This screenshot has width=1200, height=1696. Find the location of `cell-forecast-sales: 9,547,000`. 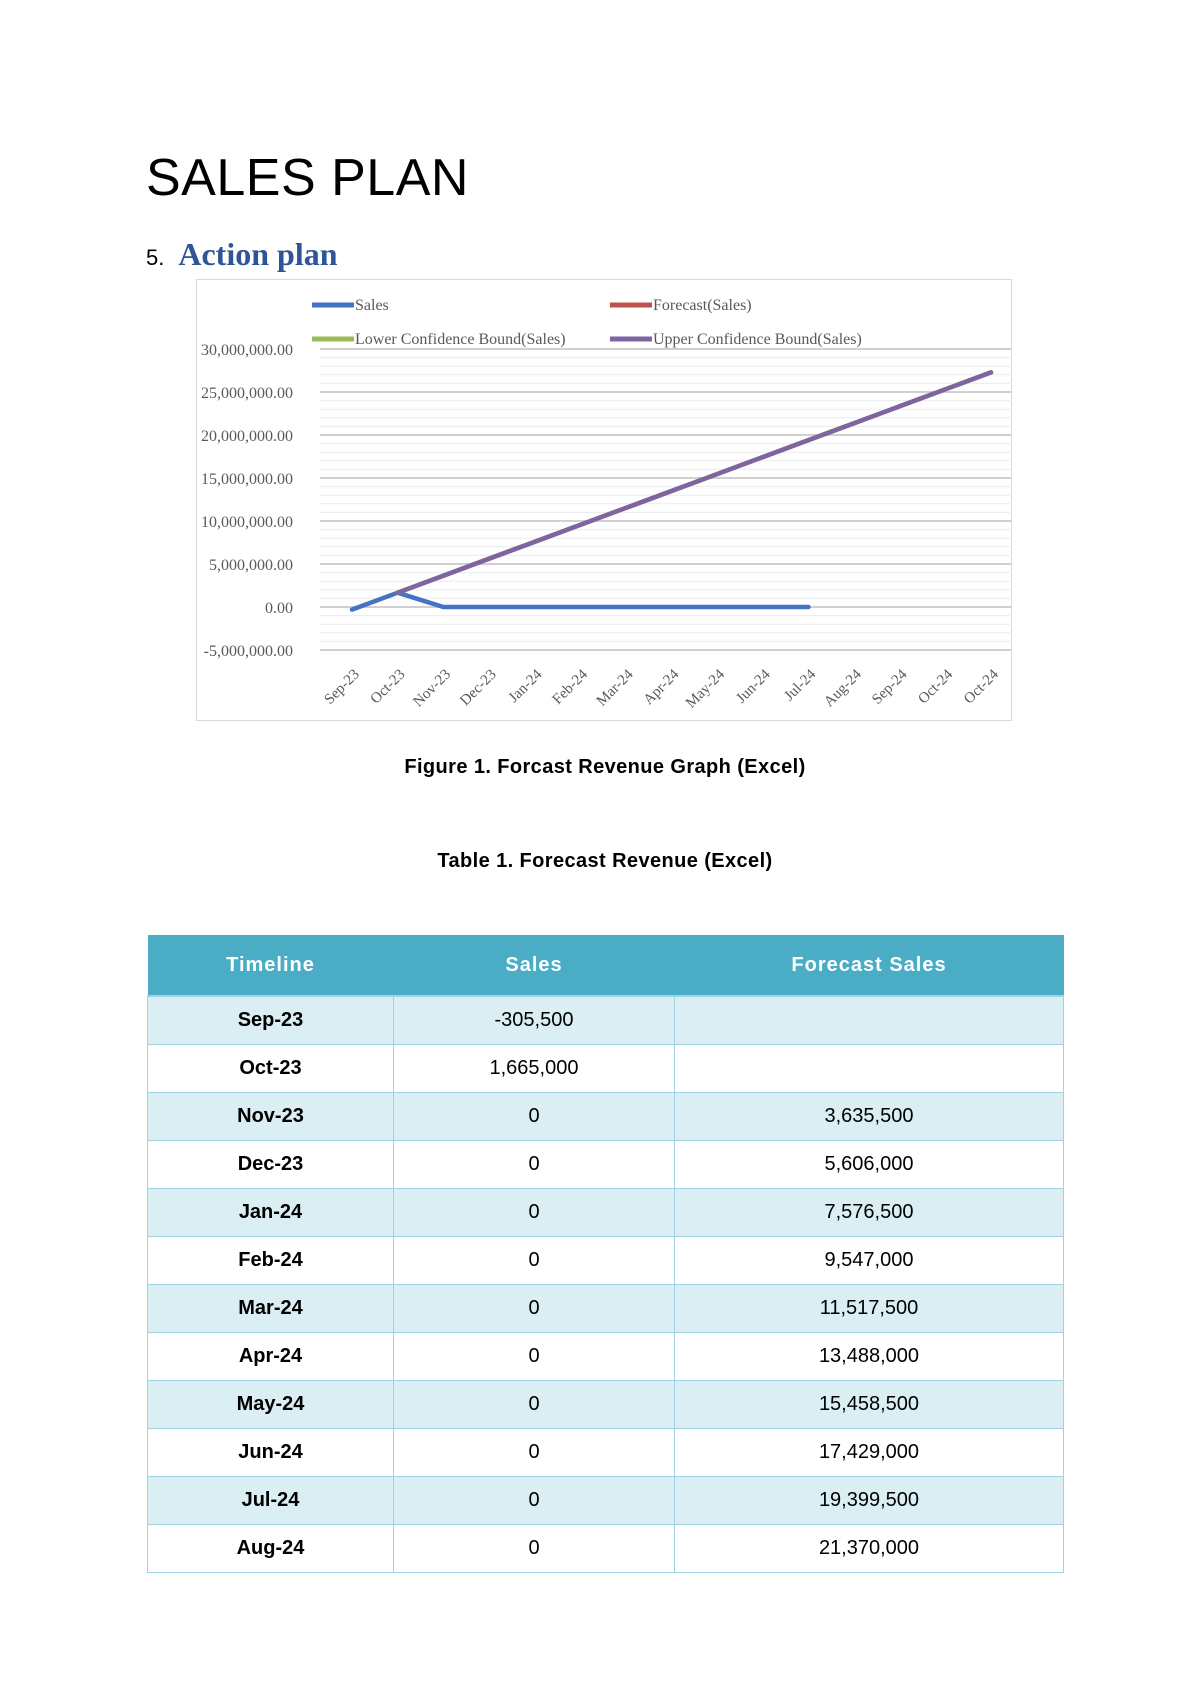

cell-forecast-sales: 9,547,000 is located at coordinates (869, 1260).